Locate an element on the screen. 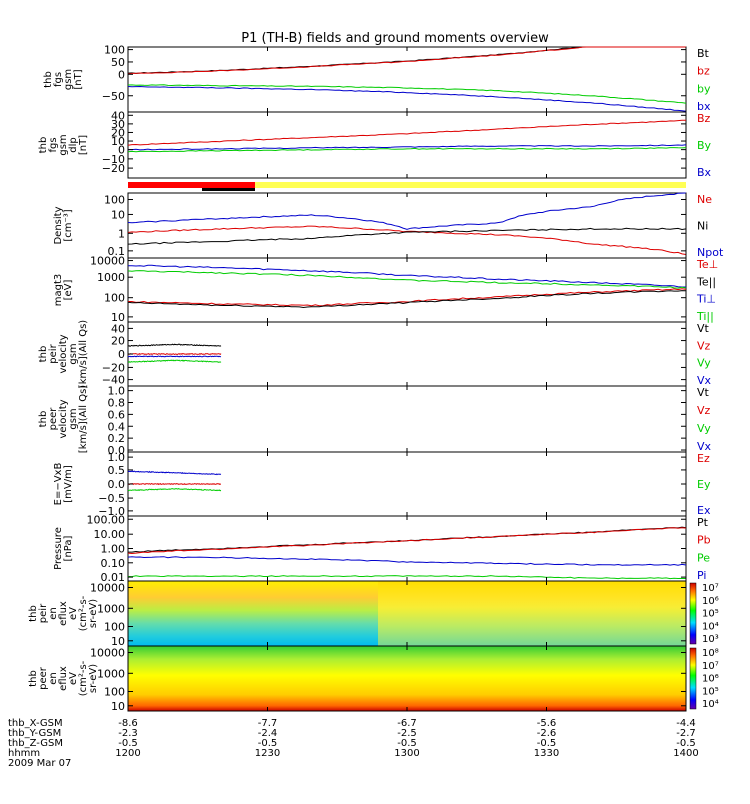 The height and width of the screenshot is (804, 750). y-axis-label: thb peer velocity gsm [km/s](All Qs) is located at coordinates (63, 419).